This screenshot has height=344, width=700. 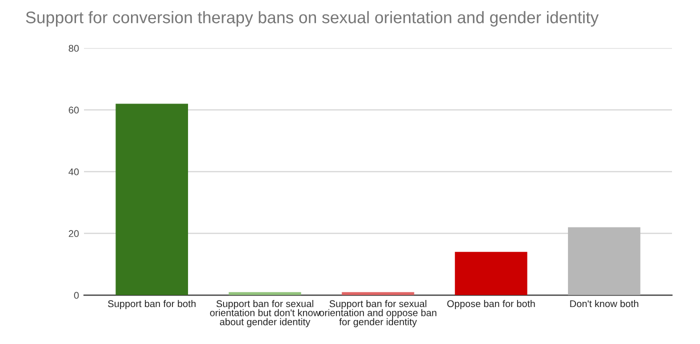 I want to click on y-tick-label: 80, so click(x=73, y=48).